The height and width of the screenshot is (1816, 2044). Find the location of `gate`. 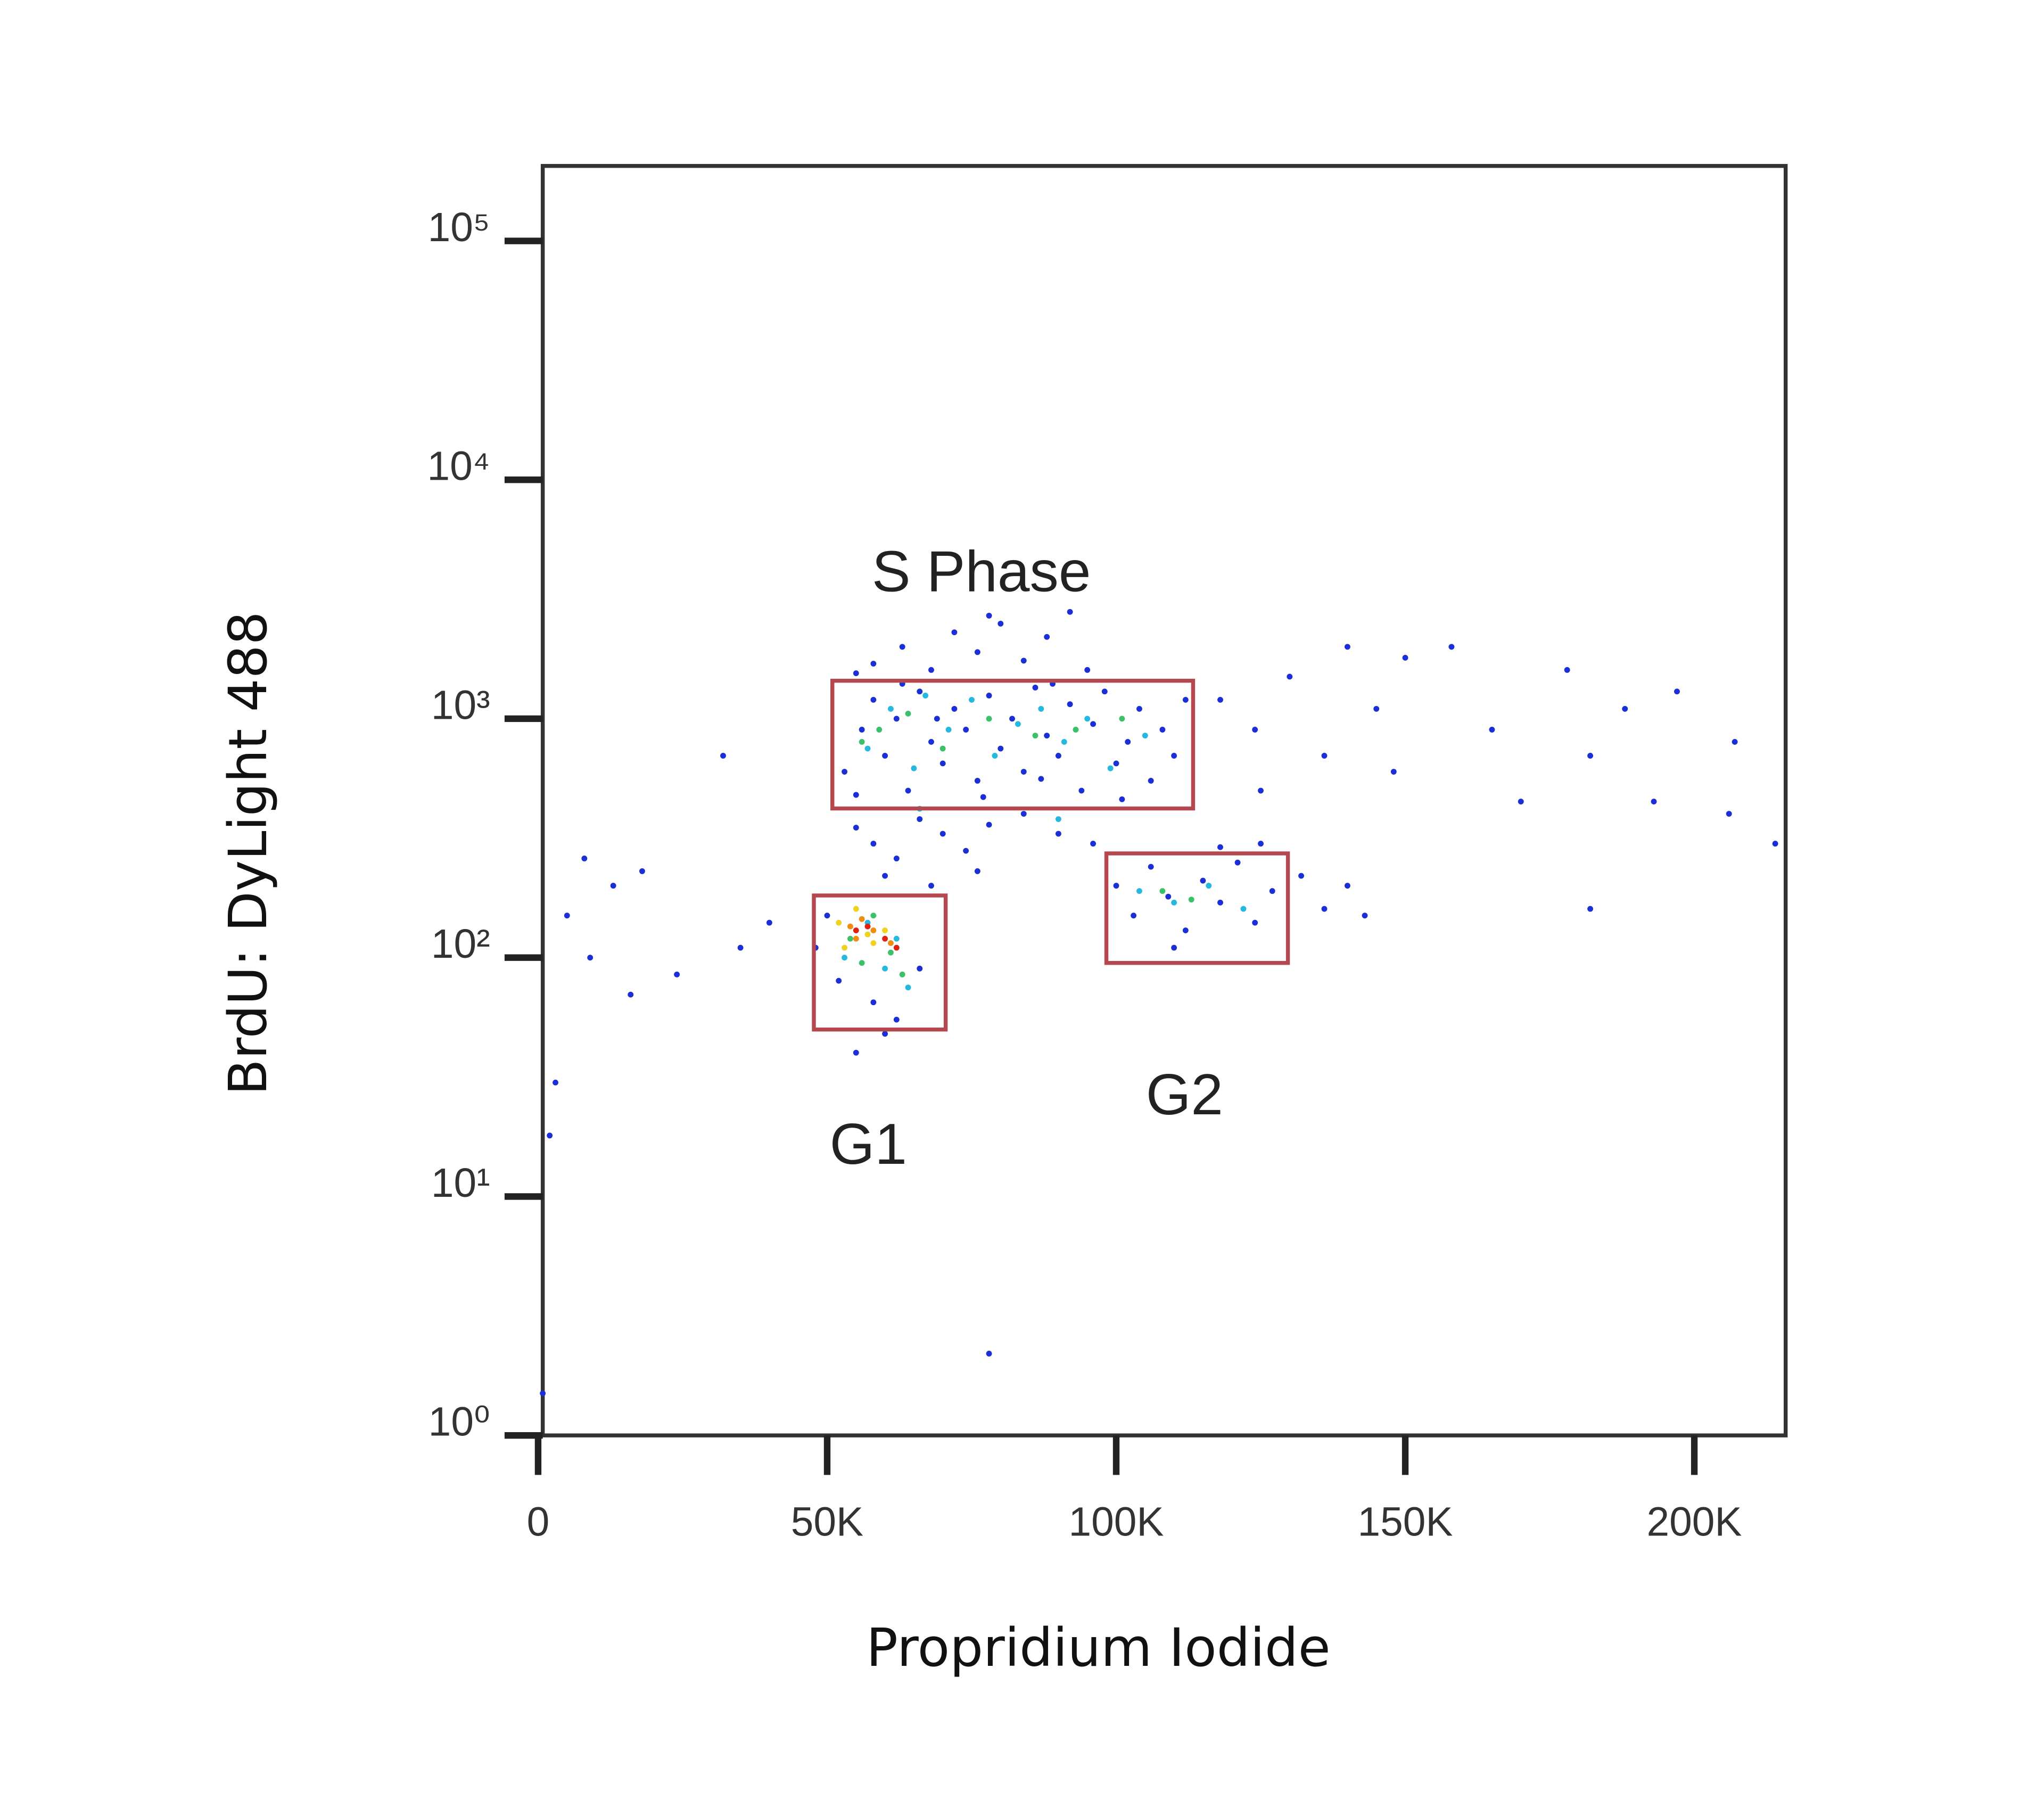

gate is located at coordinates (1197, 908).